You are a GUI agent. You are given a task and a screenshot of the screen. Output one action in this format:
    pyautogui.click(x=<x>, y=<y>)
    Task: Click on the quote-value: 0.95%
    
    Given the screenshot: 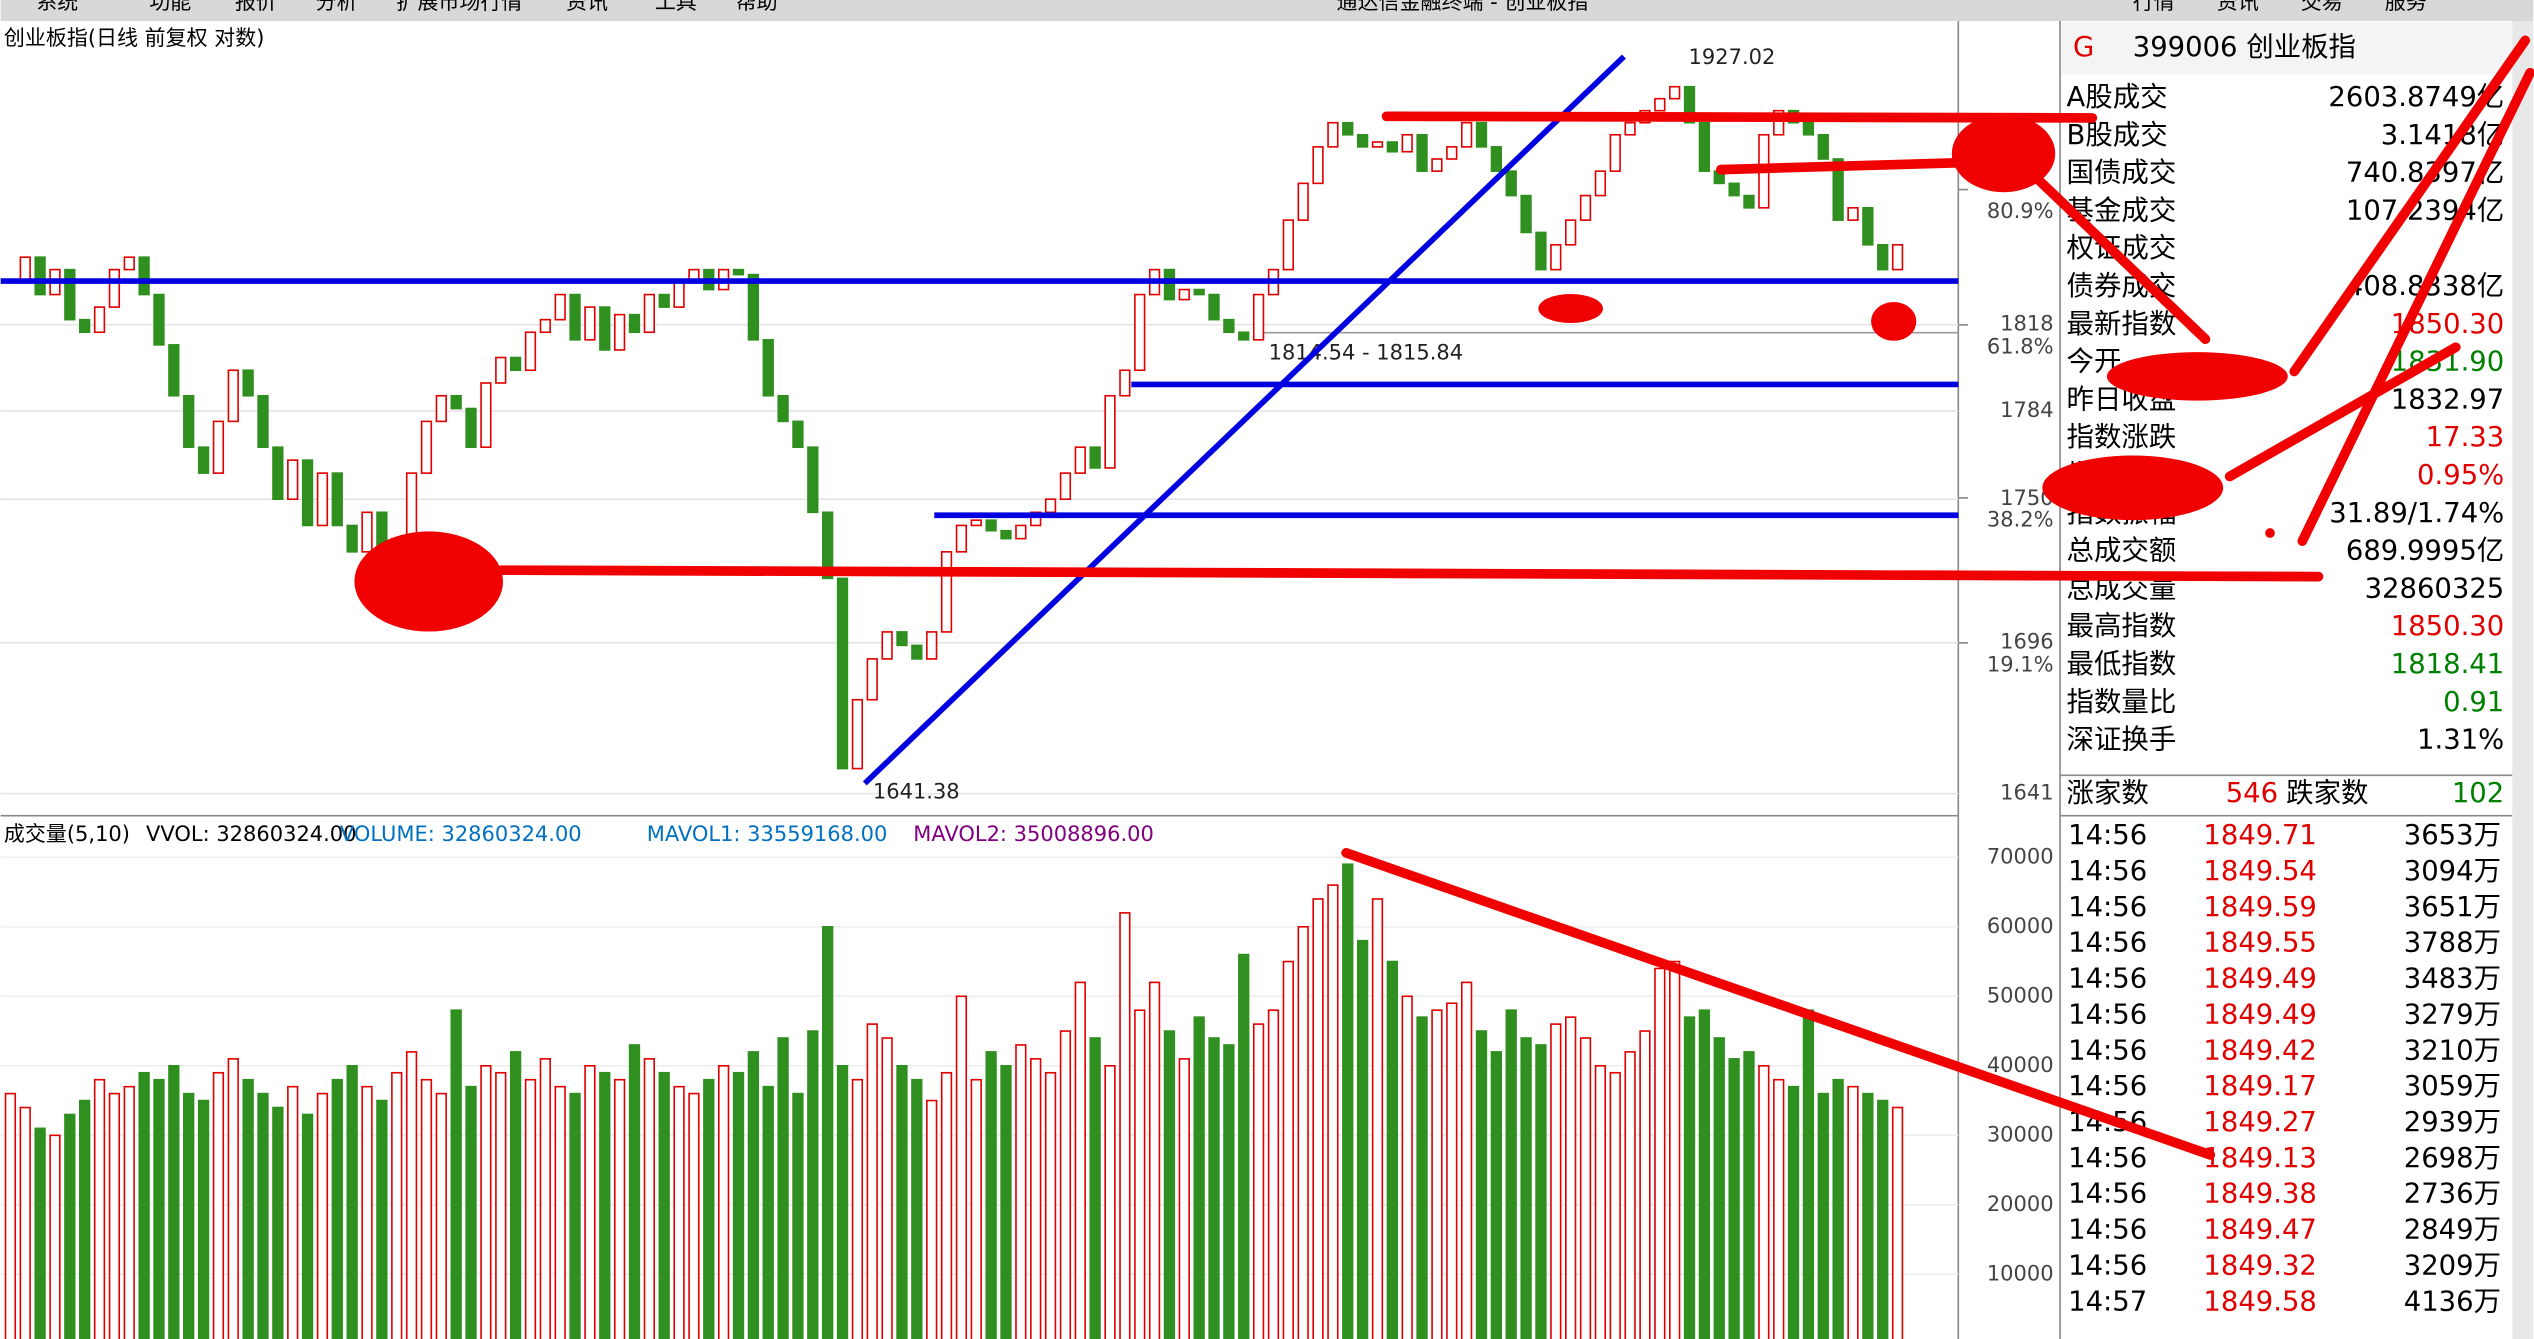 What is the action you would take?
    pyautogui.click(x=2460, y=475)
    